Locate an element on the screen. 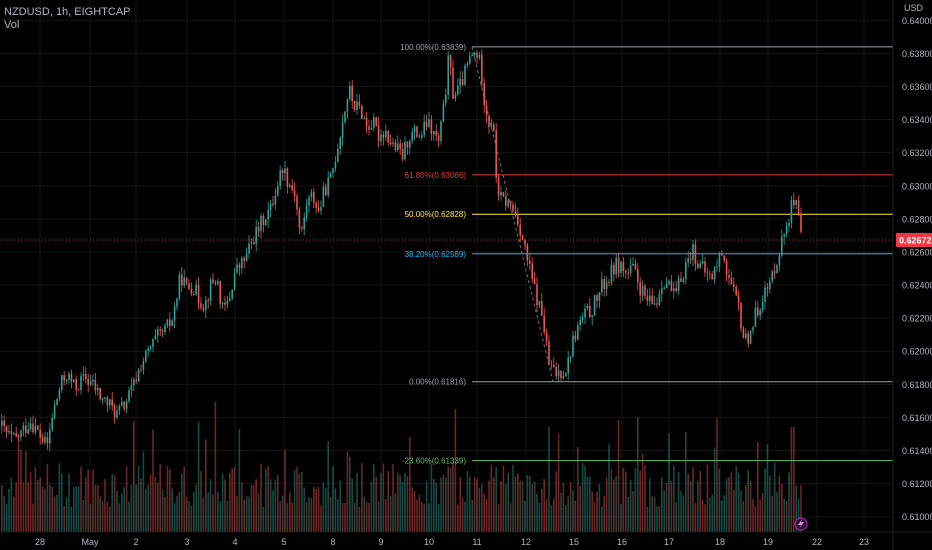 This screenshot has width=932, height=550. y-axis-tick-label: 0.63200 is located at coordinates (917, 153).